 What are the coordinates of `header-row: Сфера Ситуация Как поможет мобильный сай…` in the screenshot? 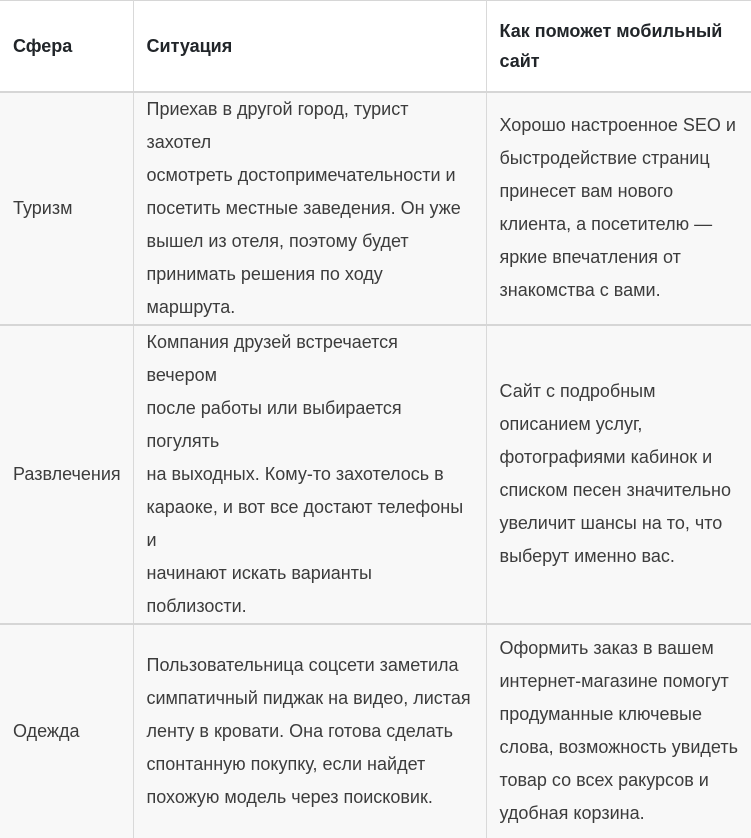 It's located at (375, 46).